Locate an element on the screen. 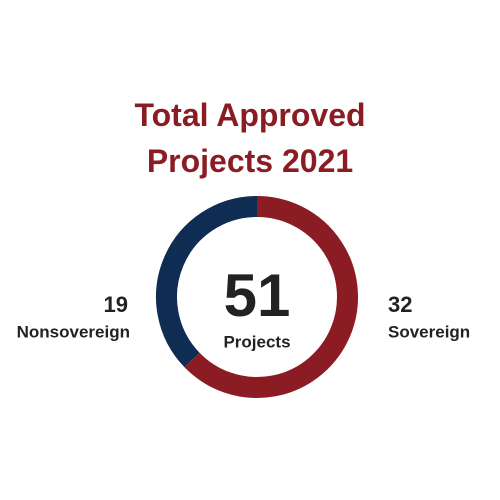  center-label: Projects is located at coordinates (256, 341).